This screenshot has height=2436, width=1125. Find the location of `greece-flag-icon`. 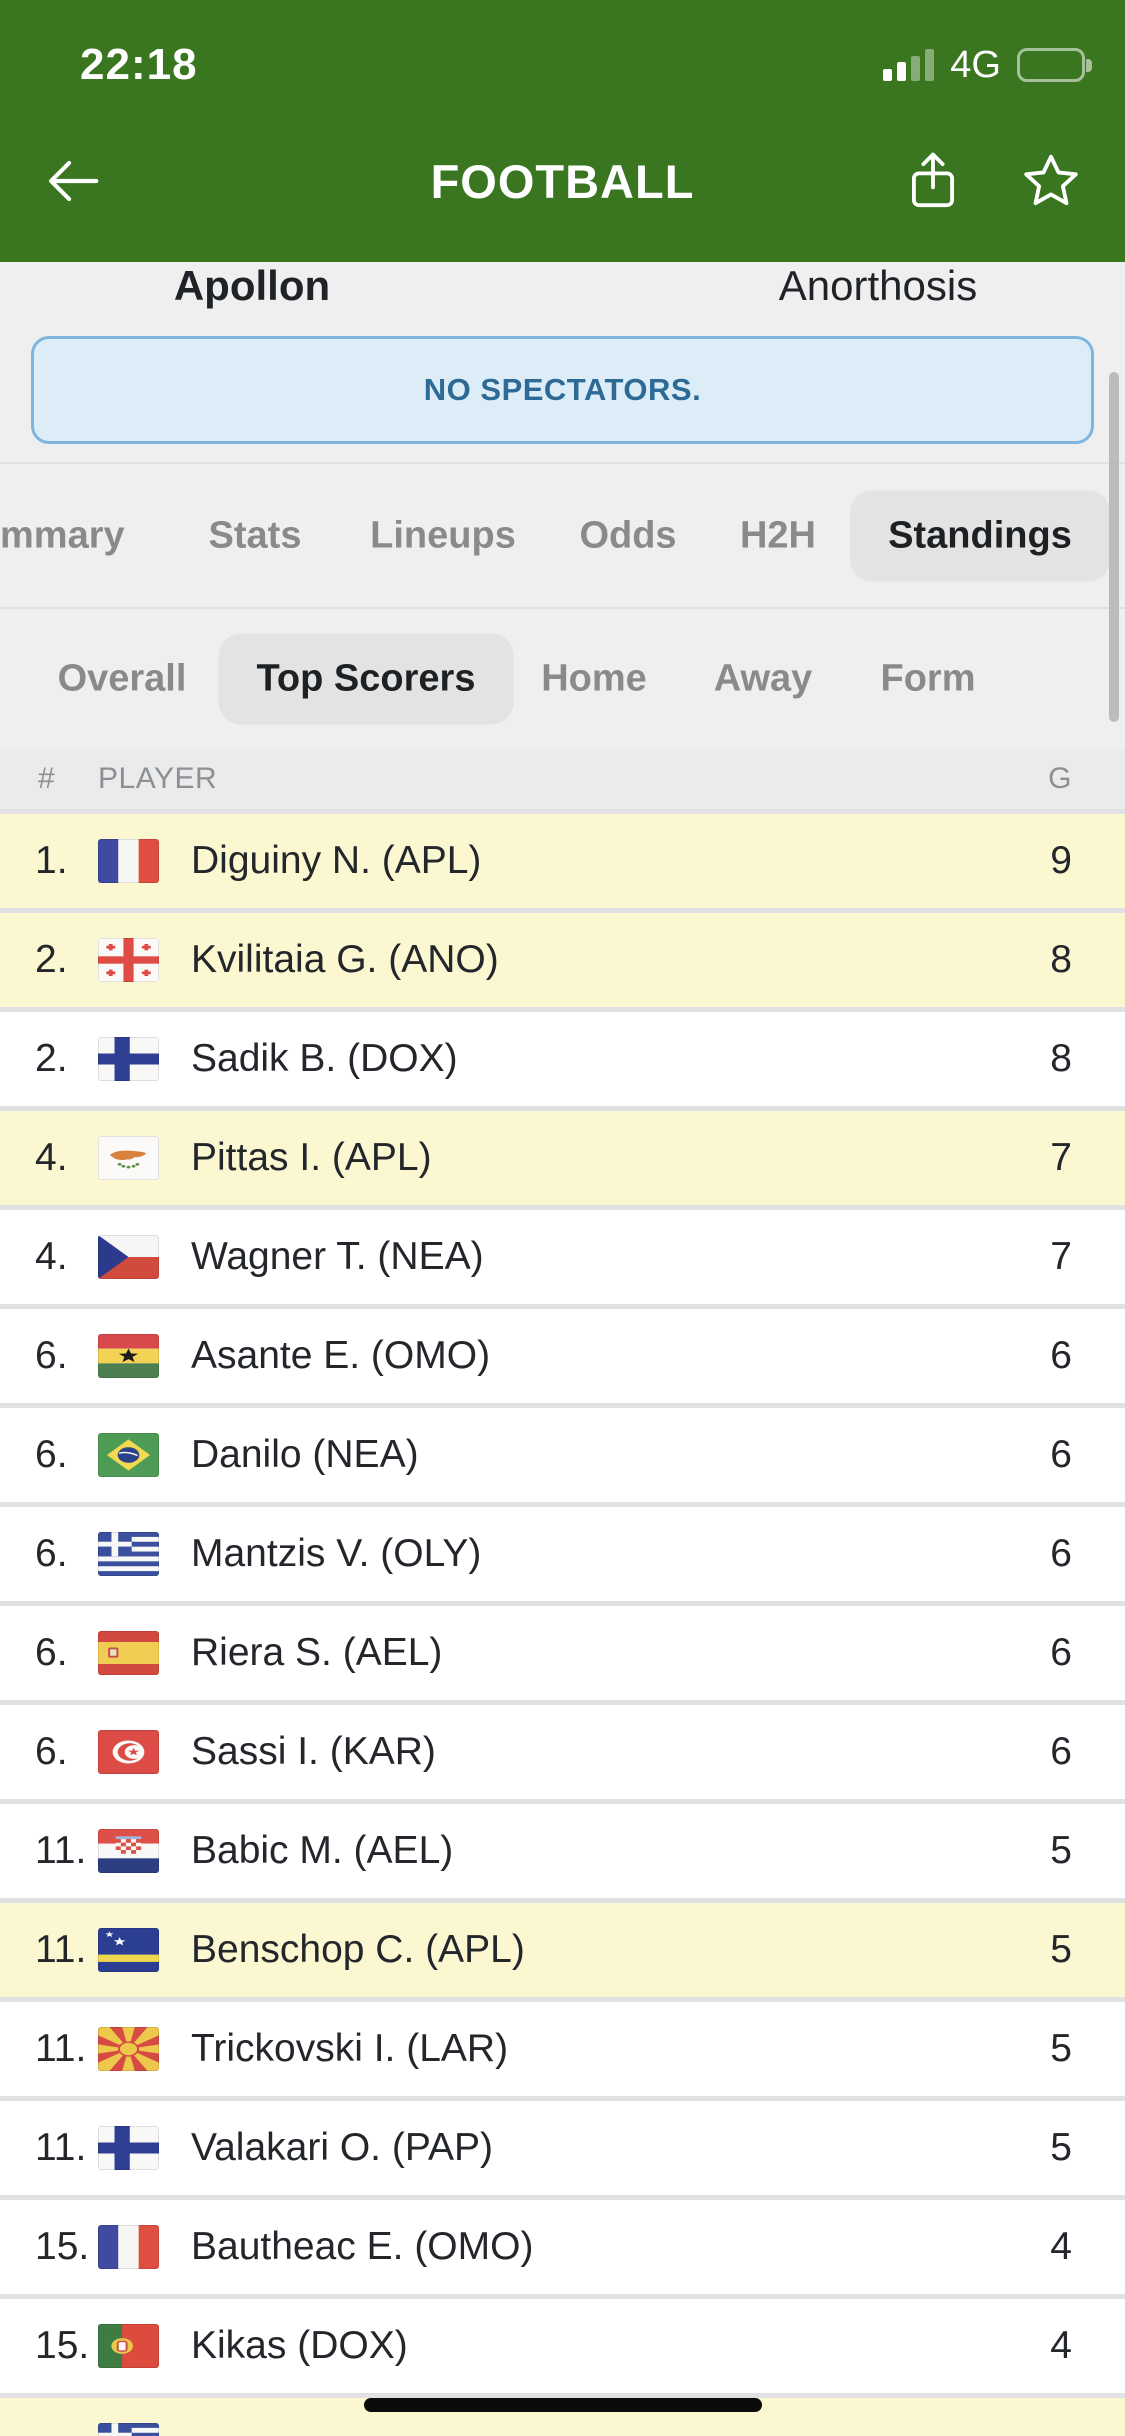

greece-flag-icon is located at coordinates (128, 2429).